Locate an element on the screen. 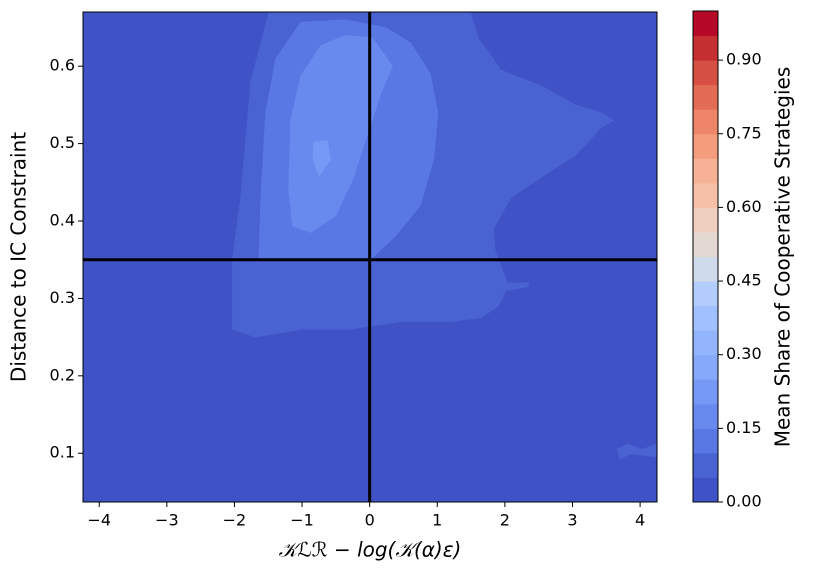 This screenshot has width=815, height=576. colorbar-tick-label: 0.60 is located at coordinates (744, 206).